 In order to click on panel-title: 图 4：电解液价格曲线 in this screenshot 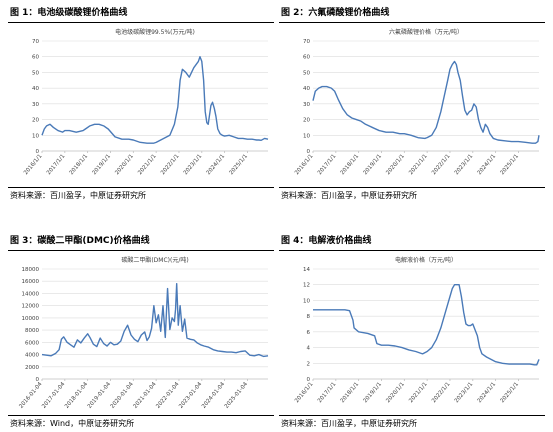, I will do `click(412, 241)`.